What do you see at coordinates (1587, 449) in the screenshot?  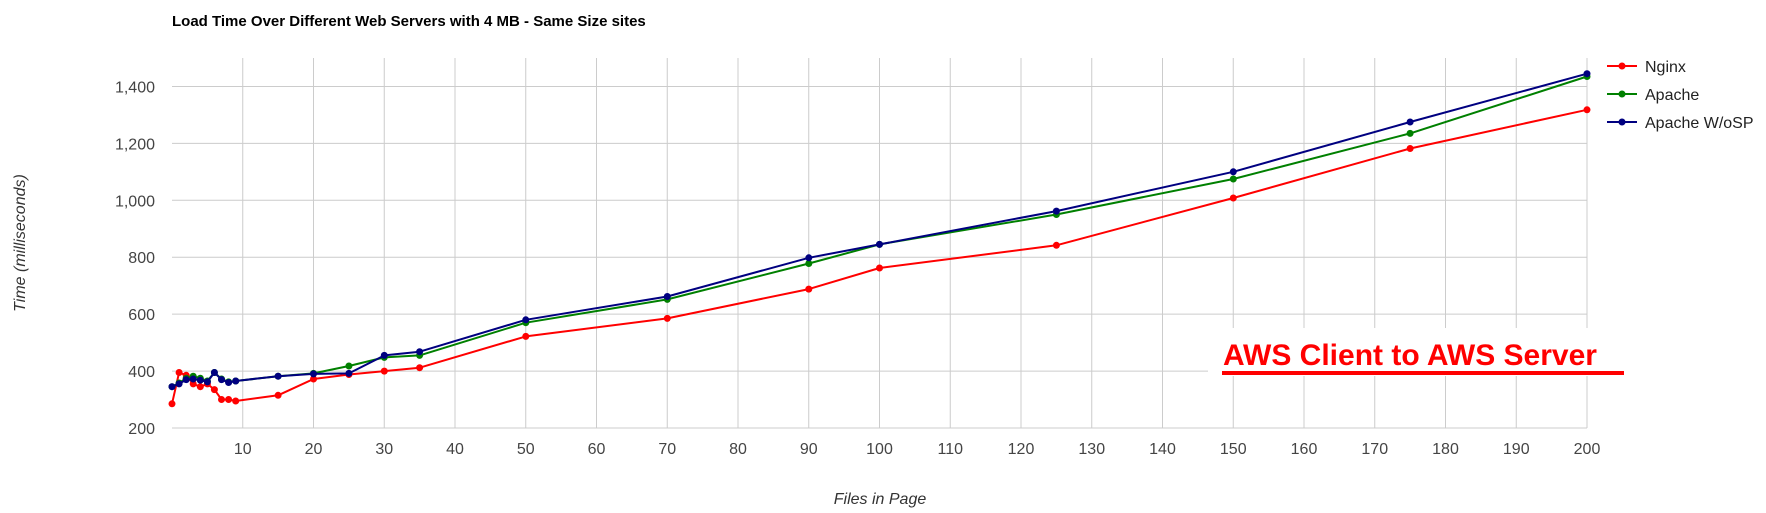 I see `x-tick-label: 200` at bounding box center [1587, 449].